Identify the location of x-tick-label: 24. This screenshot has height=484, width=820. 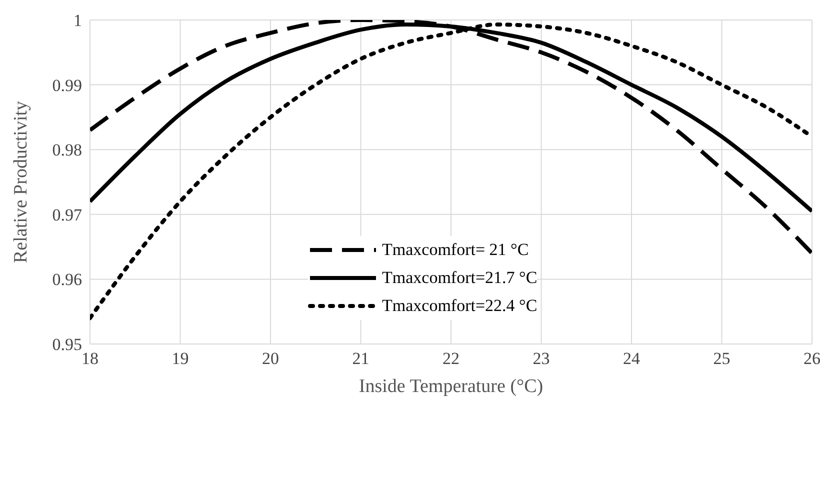
(631, 358).